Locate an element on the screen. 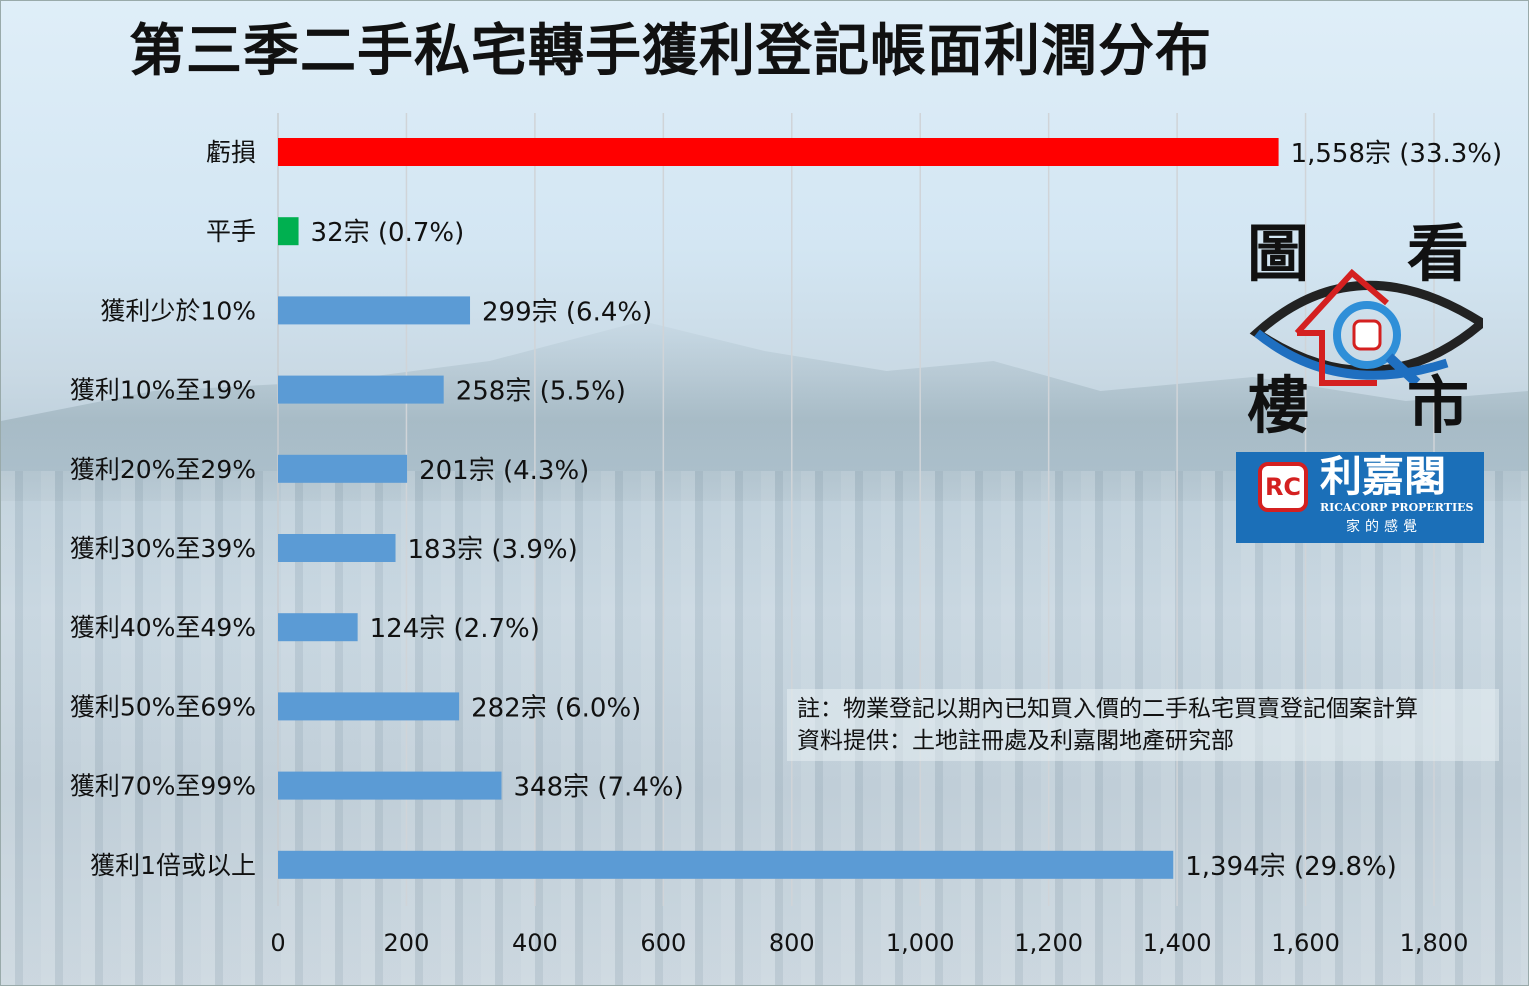 This screenshot has height=986, width=1529. data-label: 183宗 (3.9%) is located at coordinates (493, 550).